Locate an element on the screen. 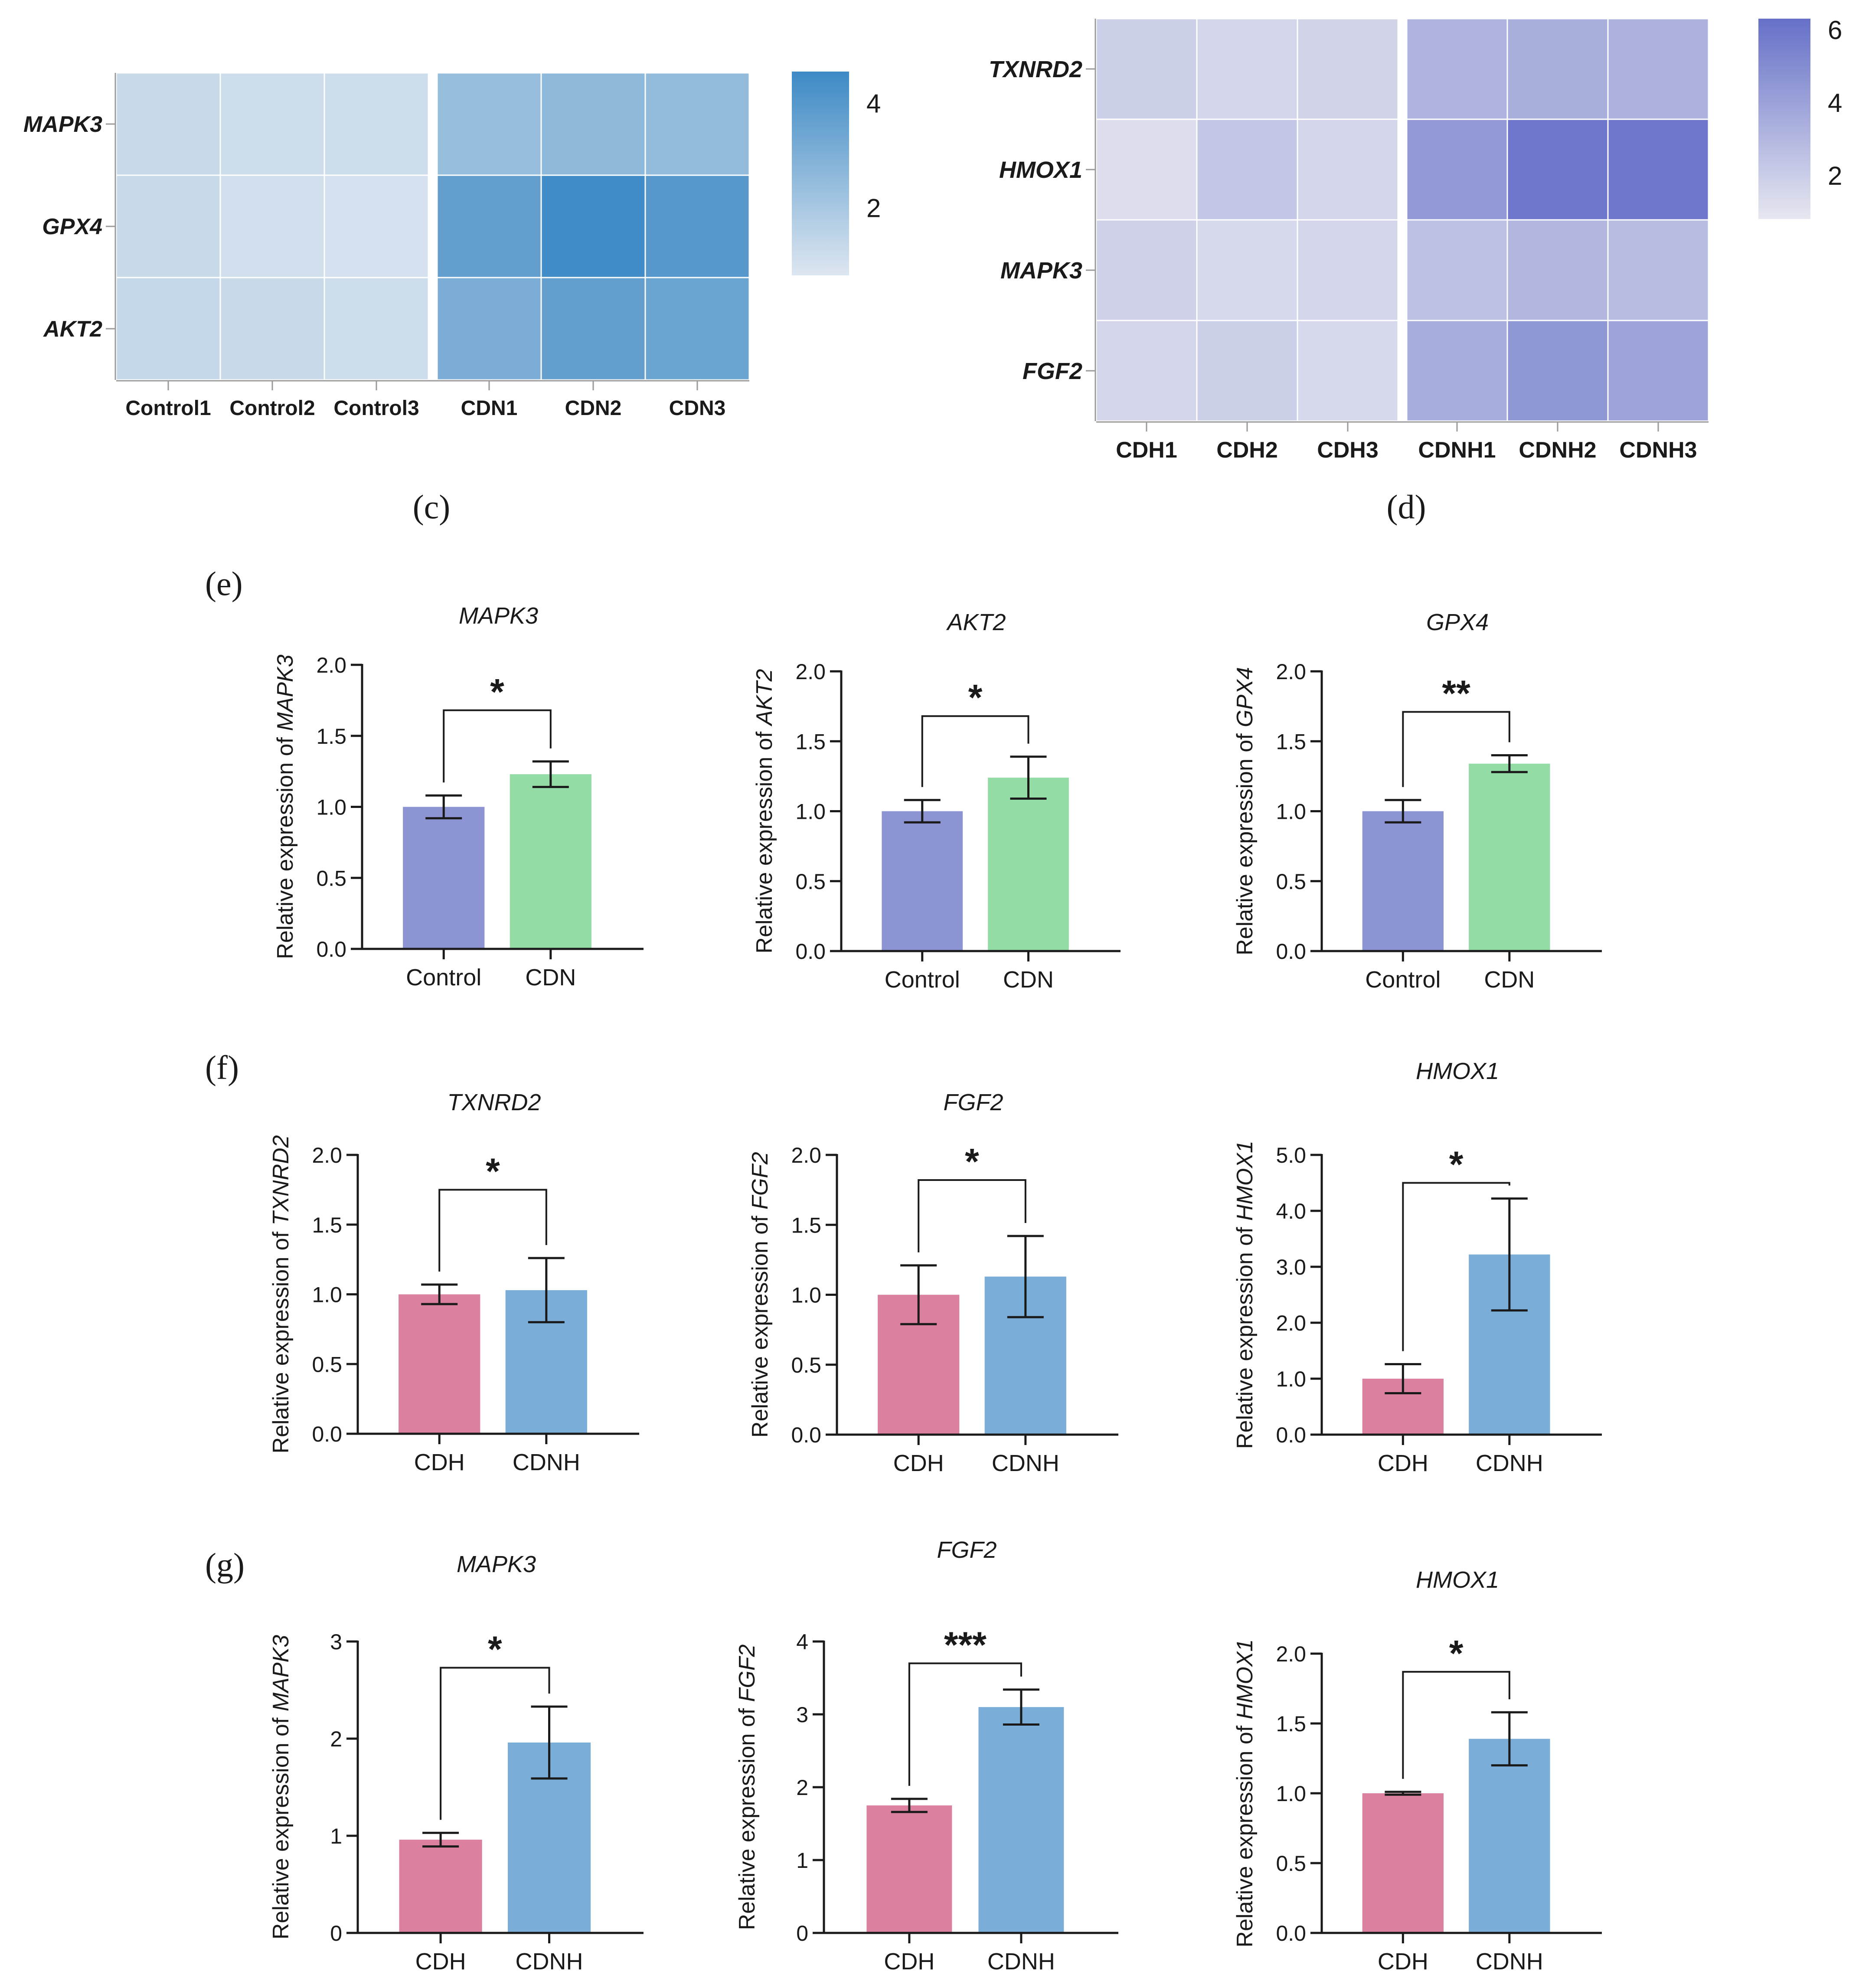 This screenshot has height=1988, width=1859. heatmap-row-label: FGF2 is located at coordinates (1052, 371).